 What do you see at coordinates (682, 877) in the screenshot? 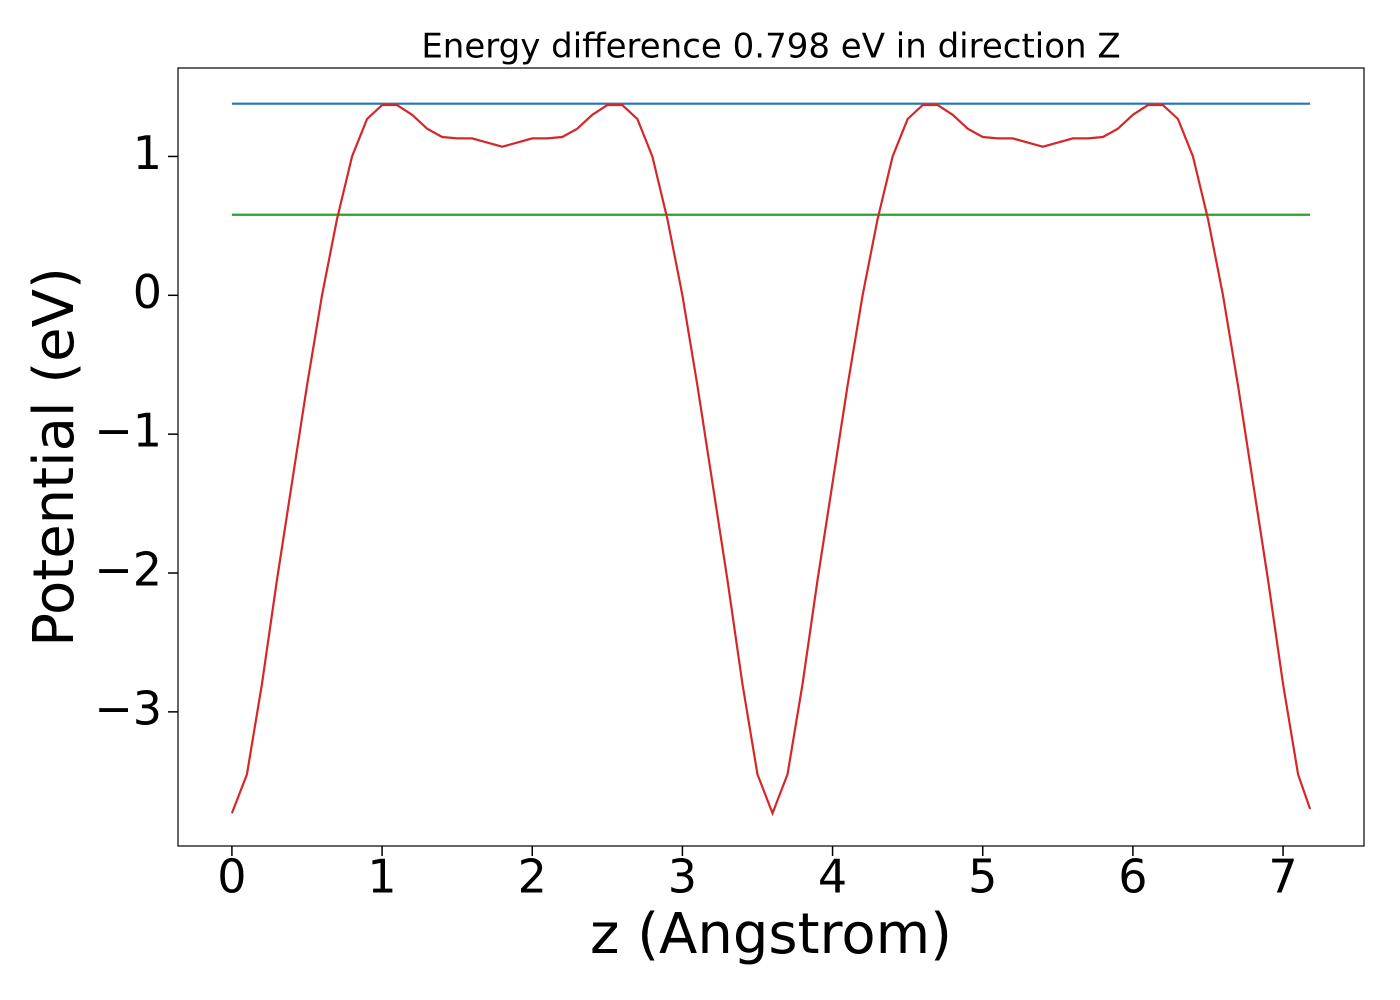
I see `x-tick-label: 3` at bounding box center [682, 877].